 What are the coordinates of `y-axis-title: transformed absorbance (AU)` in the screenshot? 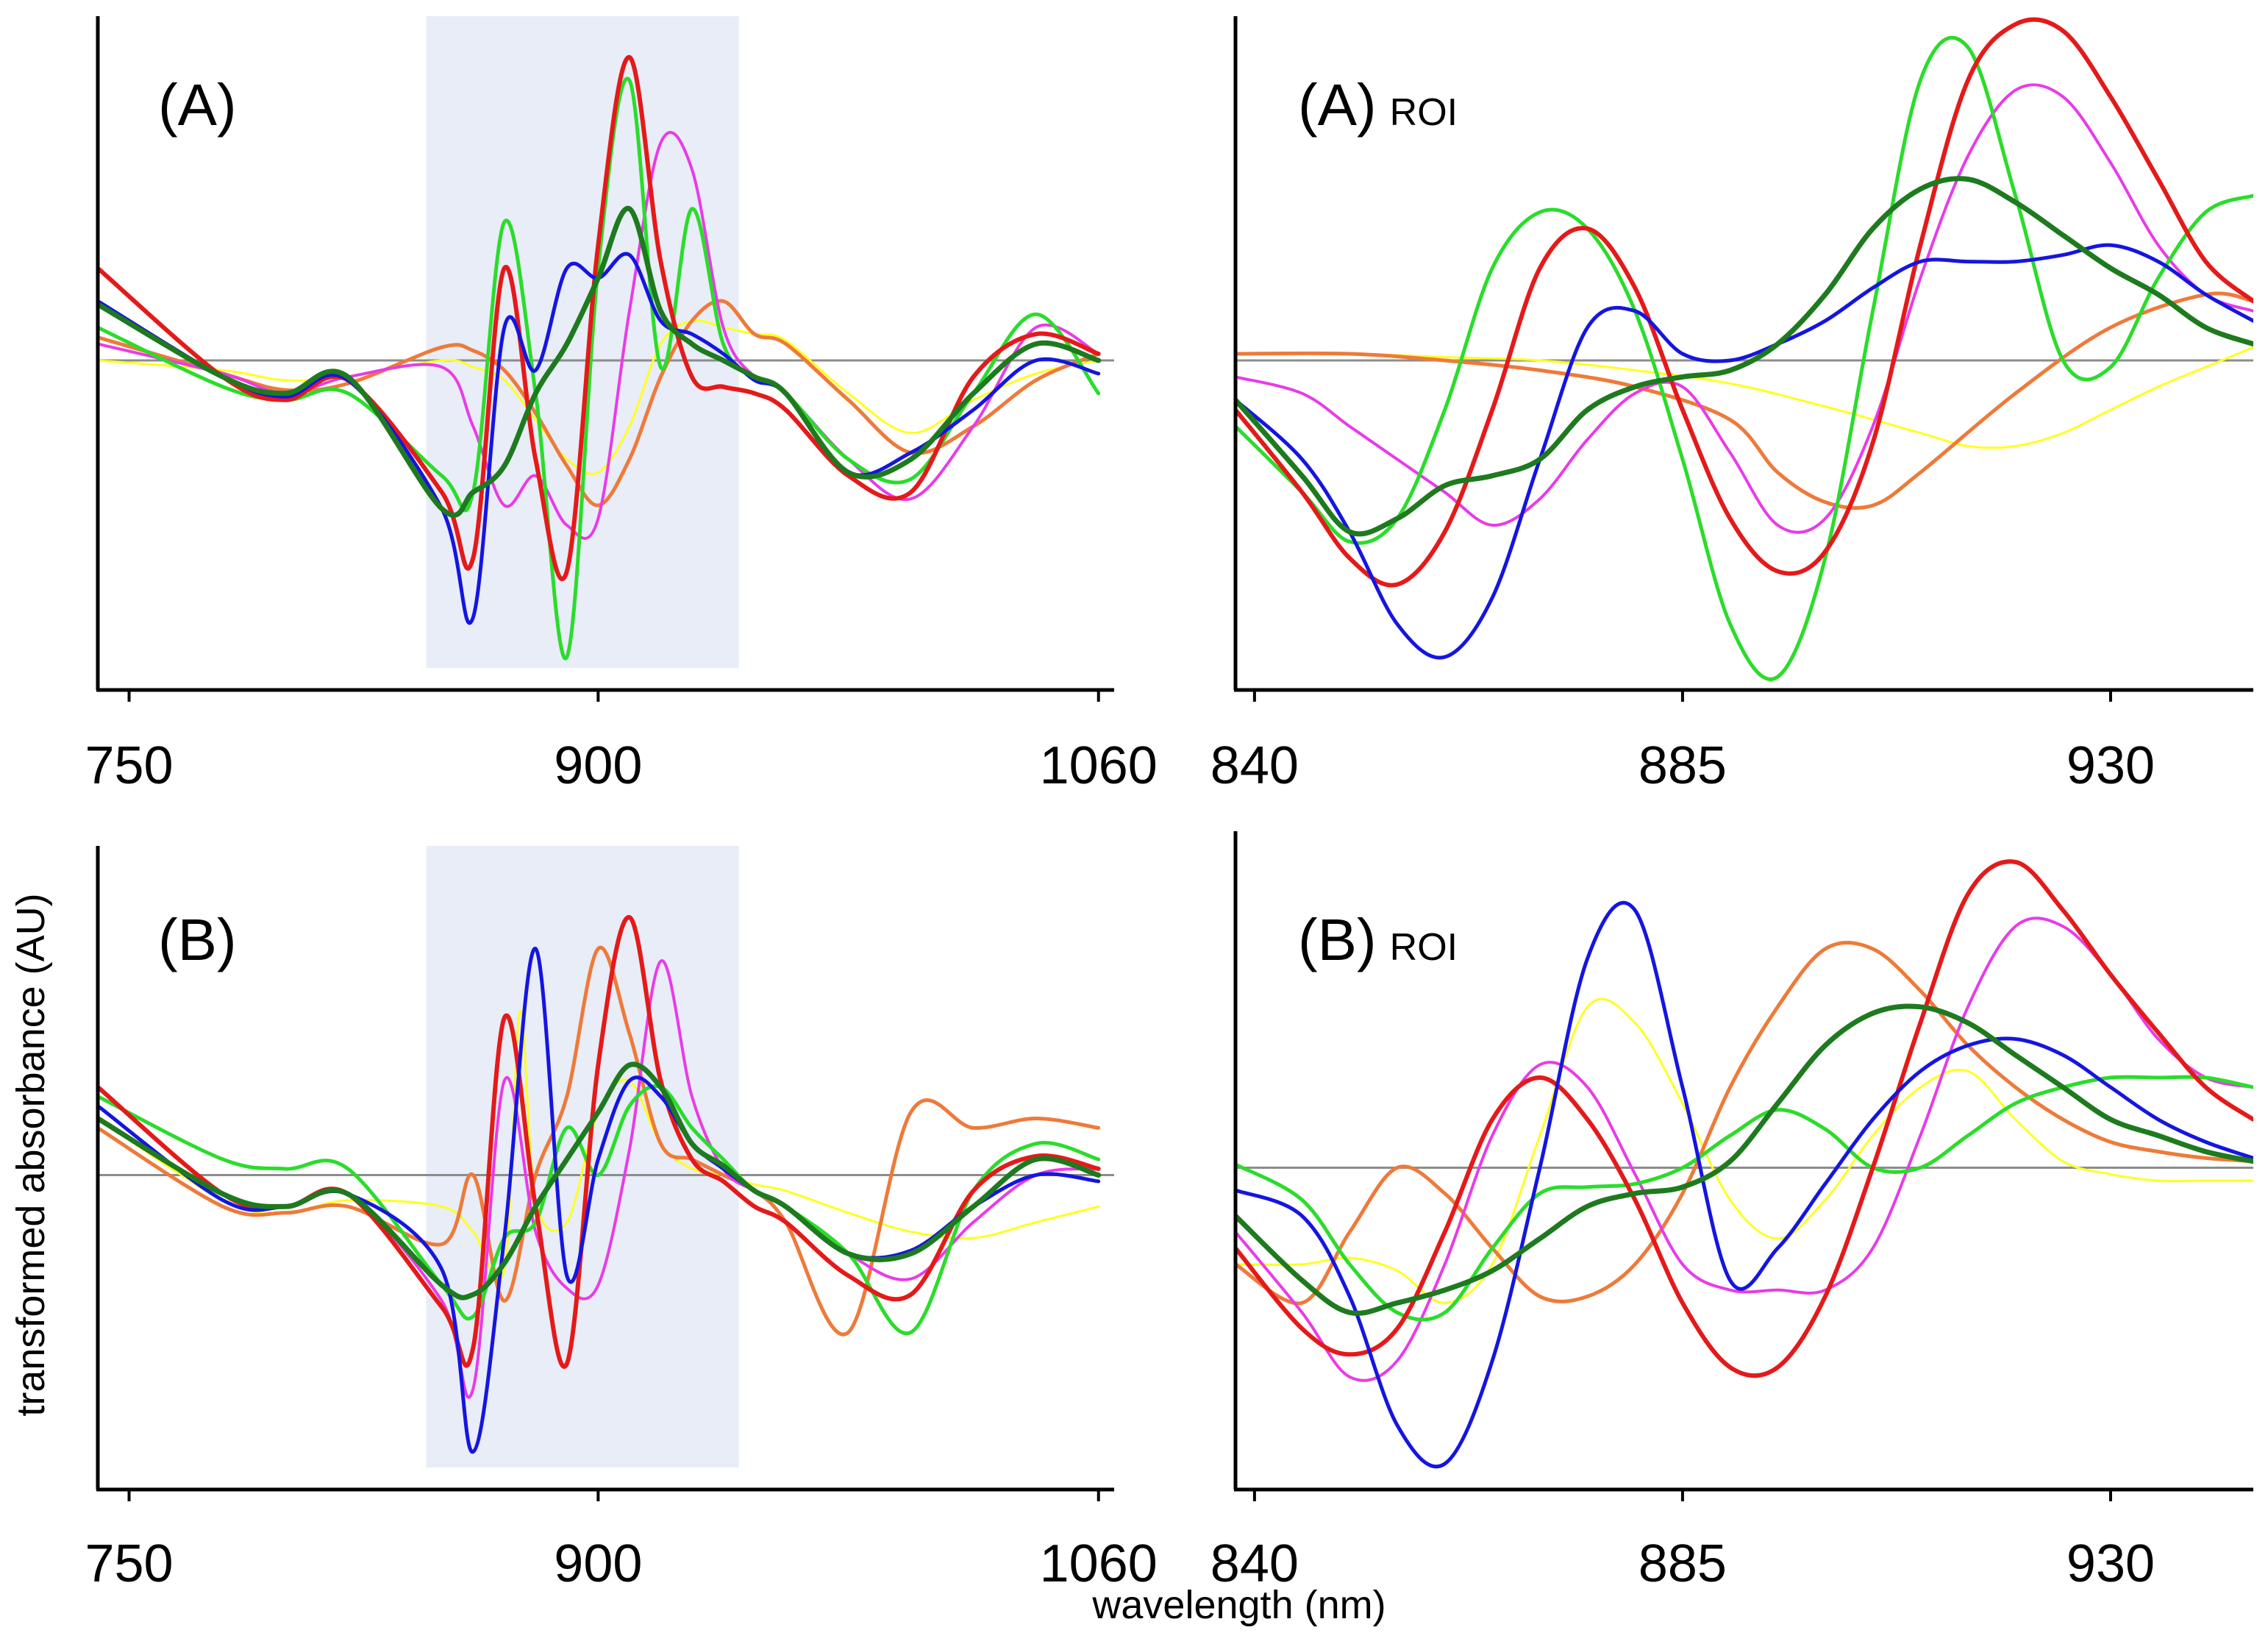 It's located at (31, 1154).